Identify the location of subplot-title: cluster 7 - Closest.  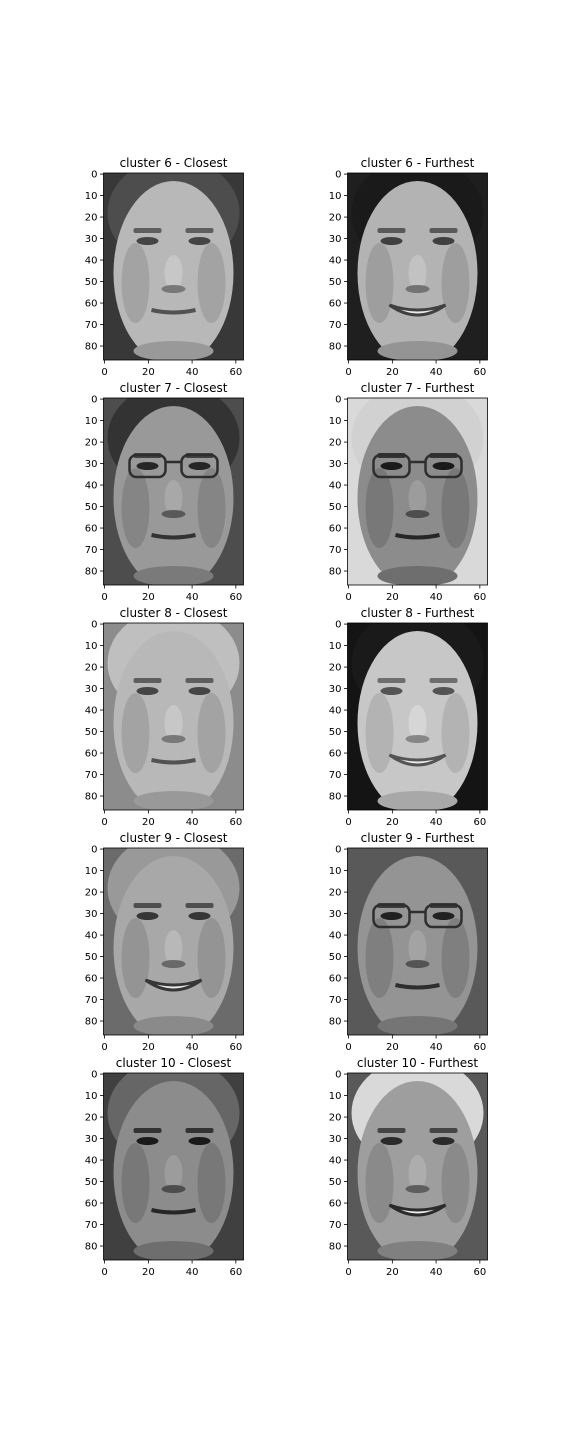
(174, 388).